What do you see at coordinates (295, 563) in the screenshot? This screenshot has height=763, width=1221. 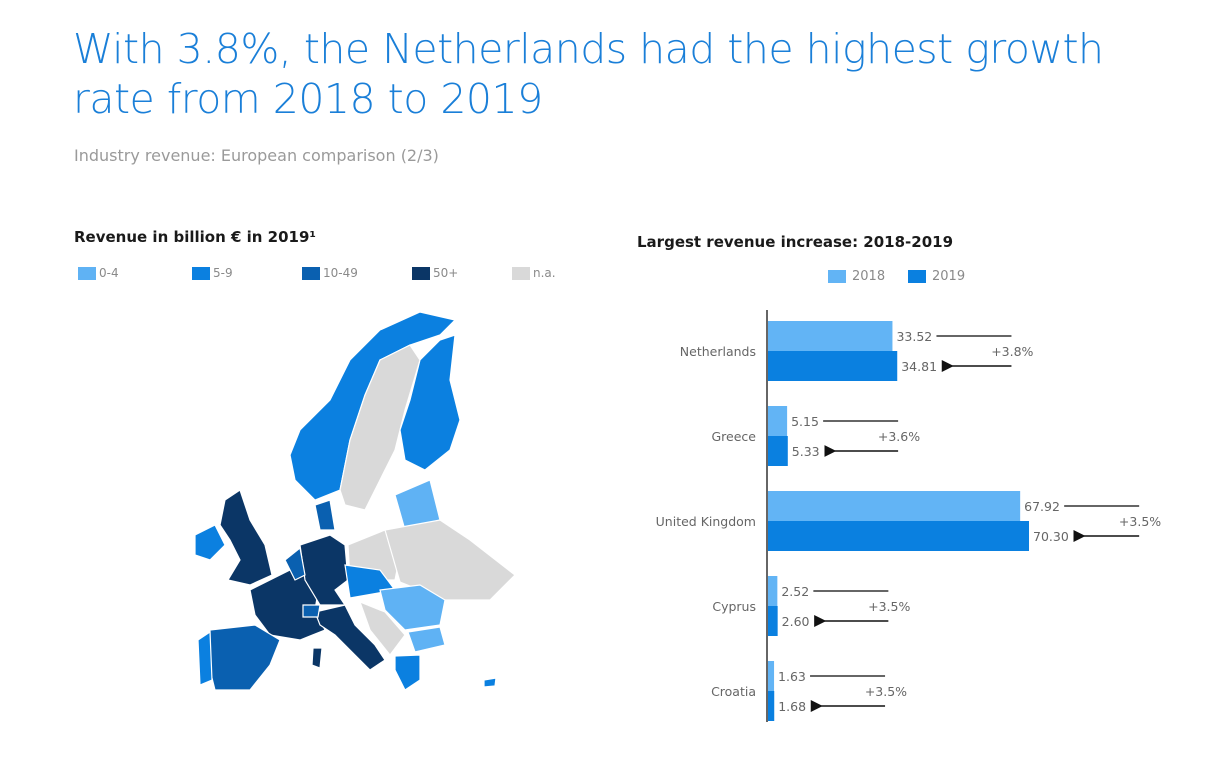 I see `region-benelux` at bounding box center [295, 563].